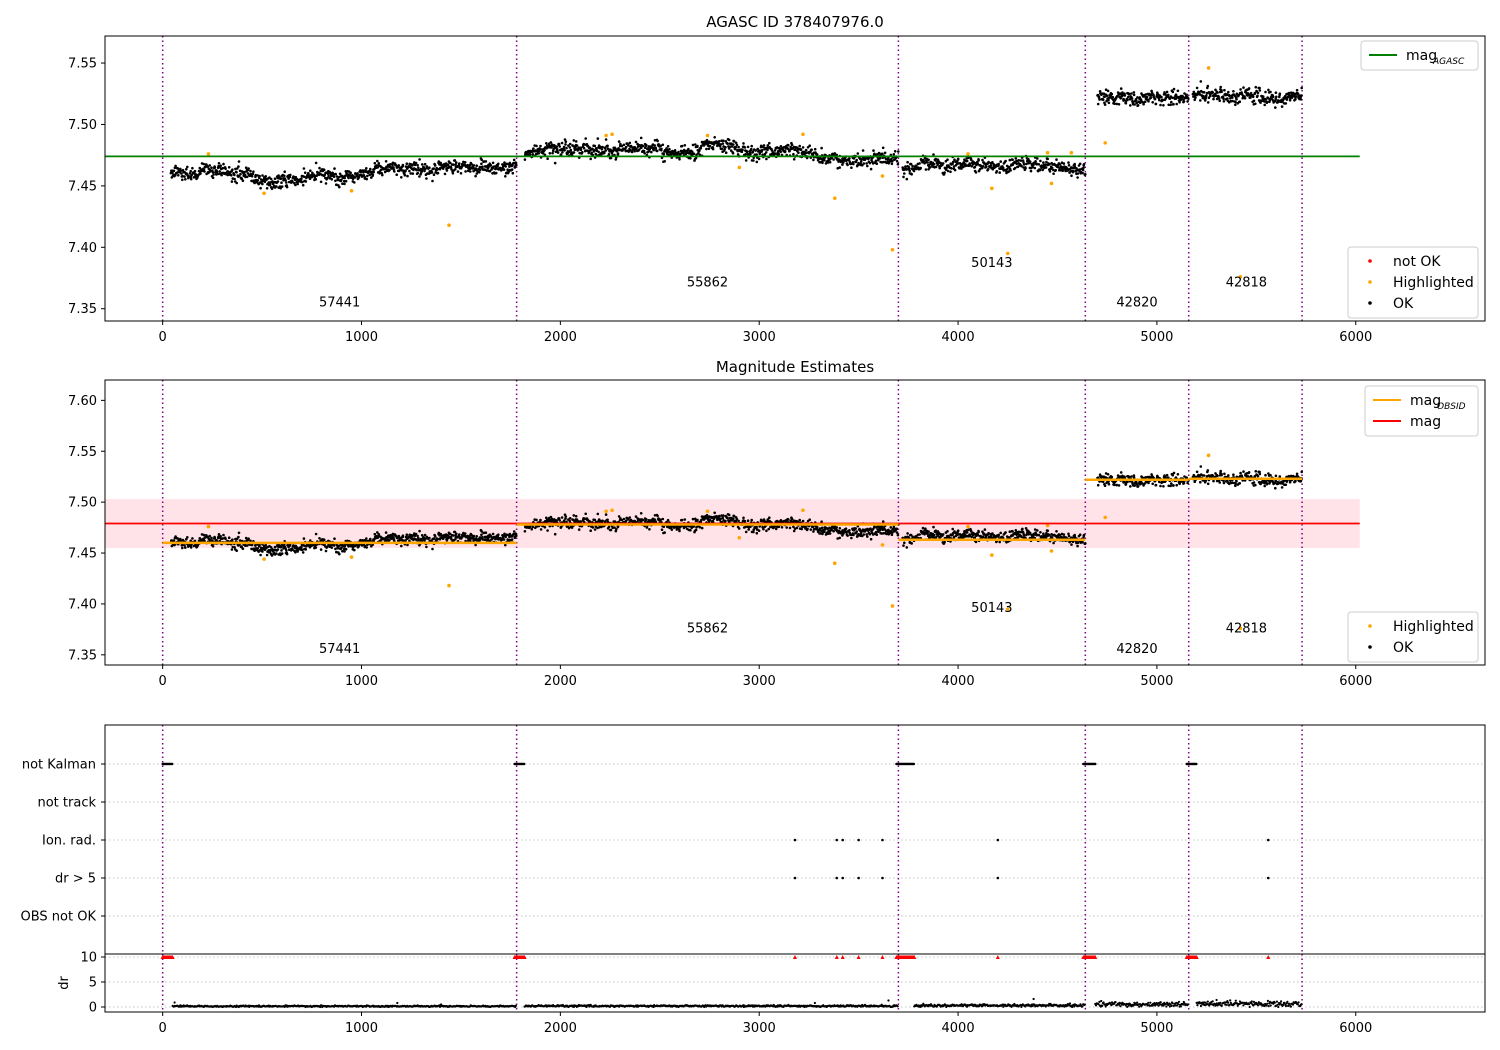 This screenshot has width=1500, height=1050. What do you see at coordinates (82, 309) in the screenshot?
I see `y-tick-label: 7.35` at bounding box center [82, 309].